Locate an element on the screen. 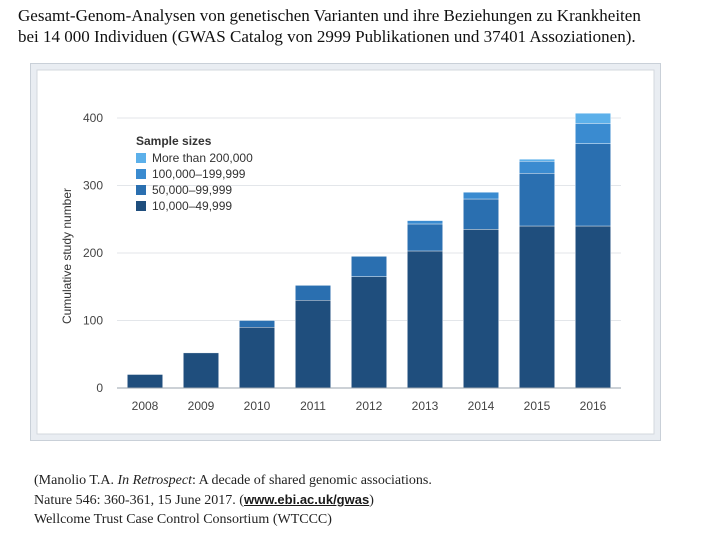  caption-paren-close: ) is located at coordinates (371, 500).